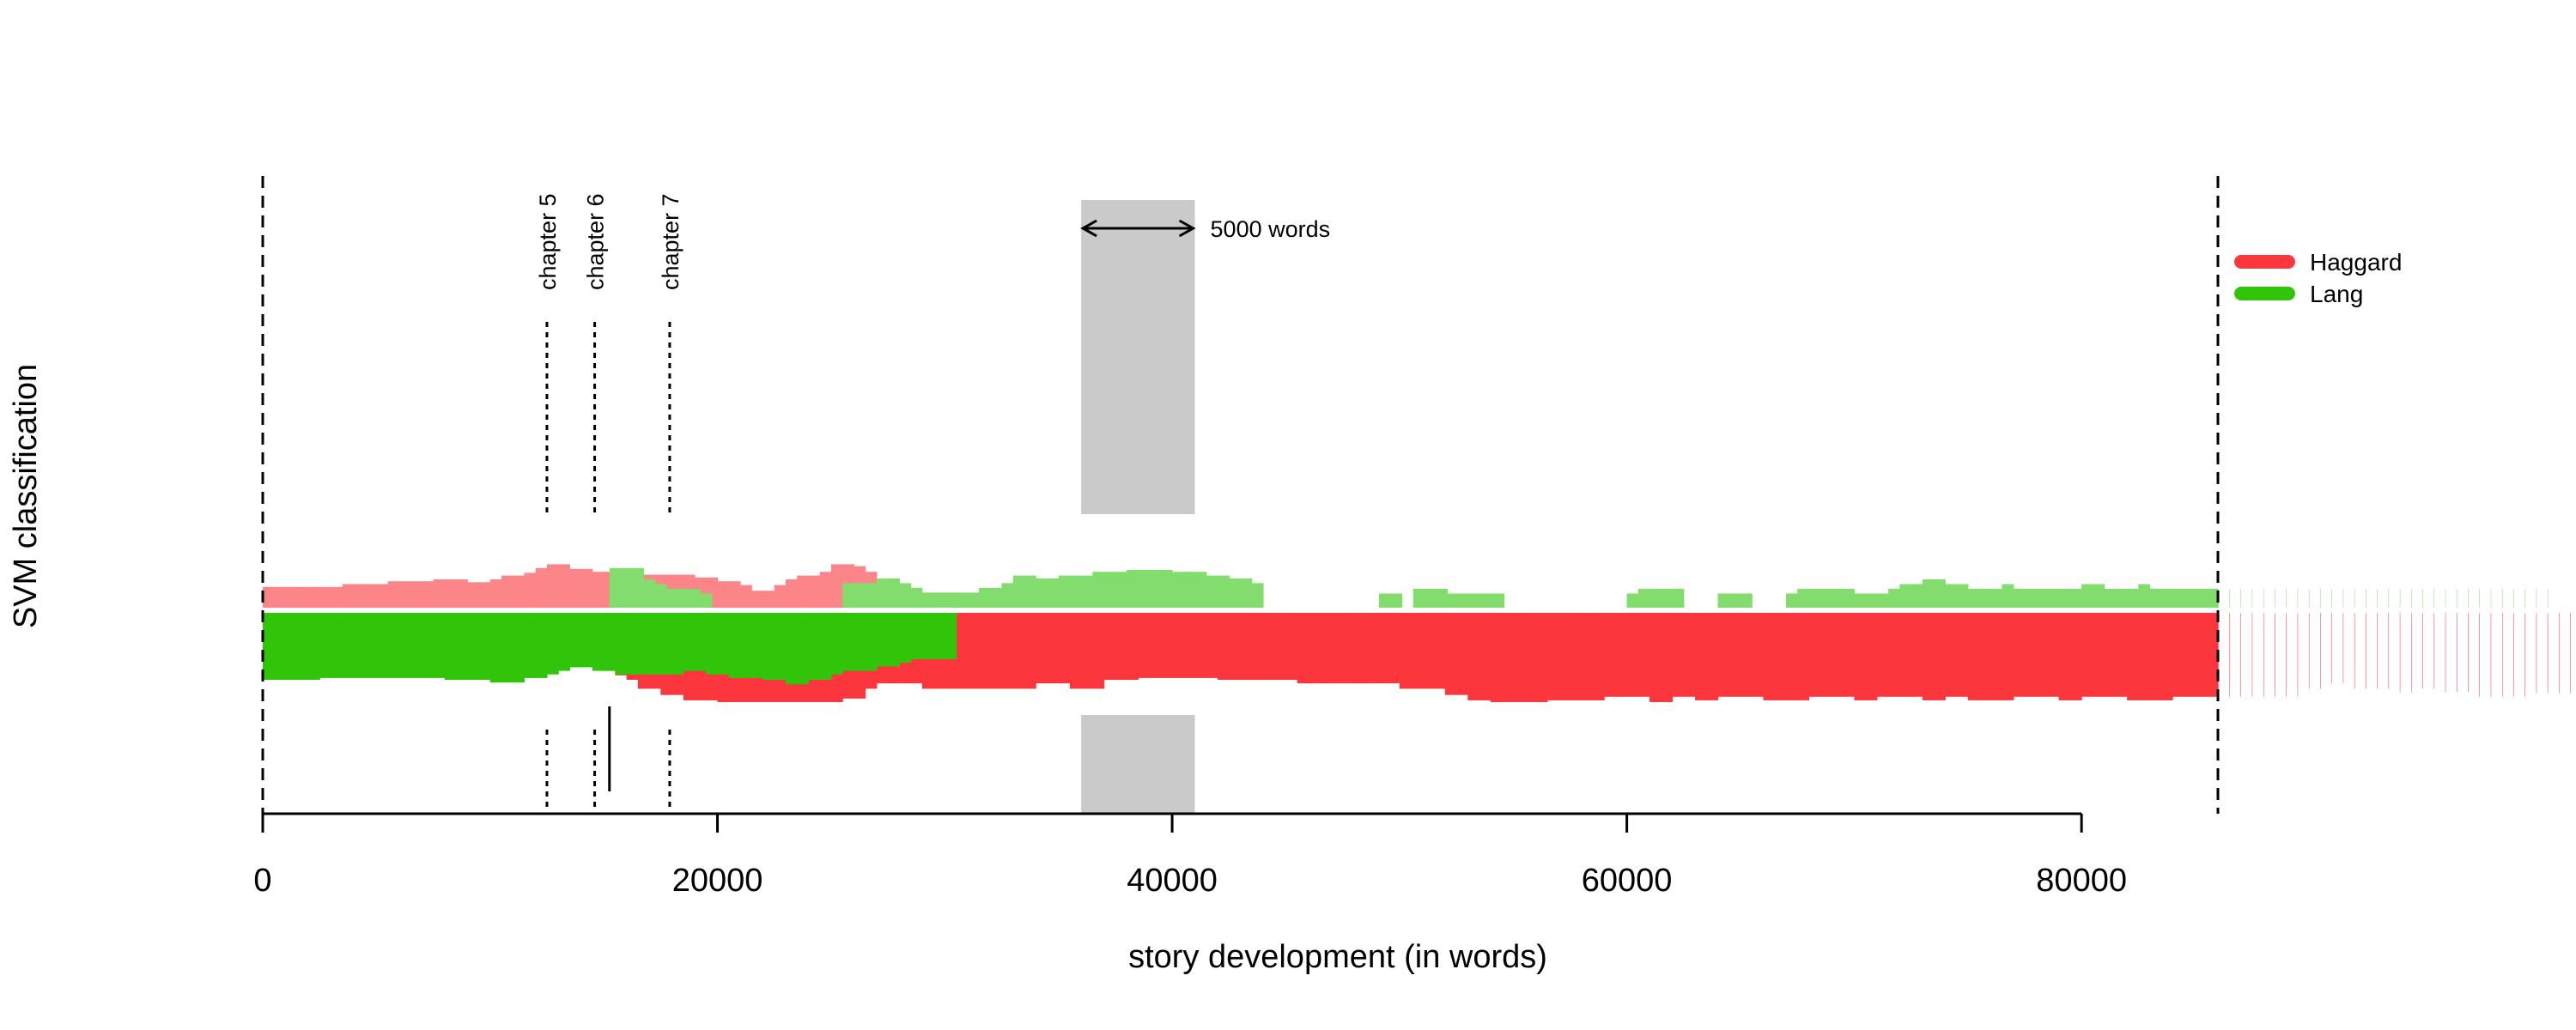  What do you see at coordinates (1190, 855) in the screenshot?
I see `x-axis: 0 20000 40000 60000 80000` at bounding box center [1190, 855].